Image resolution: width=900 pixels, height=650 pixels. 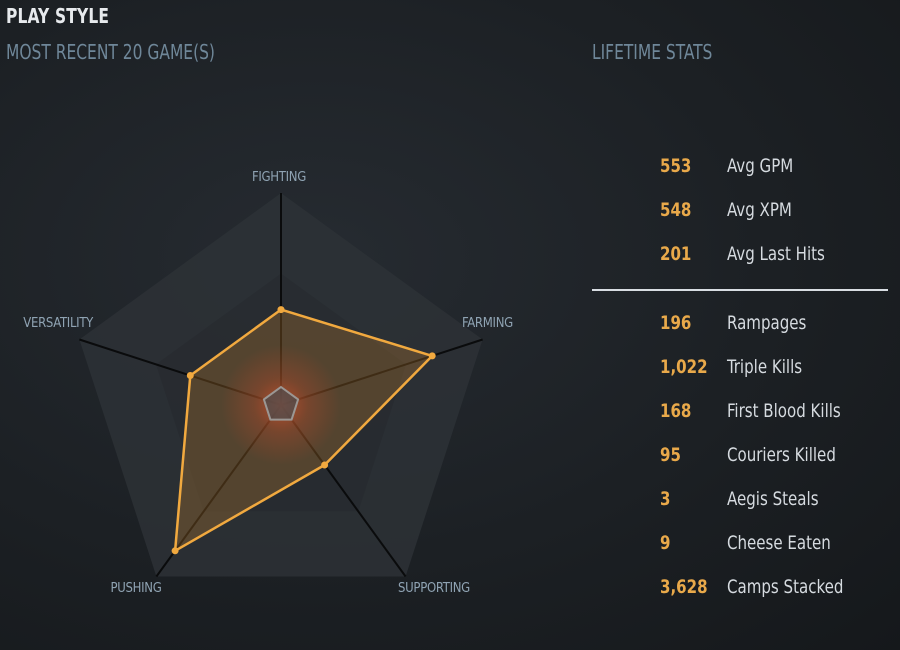 I want to click on stat-value: 9, so click(x=665, y=543).